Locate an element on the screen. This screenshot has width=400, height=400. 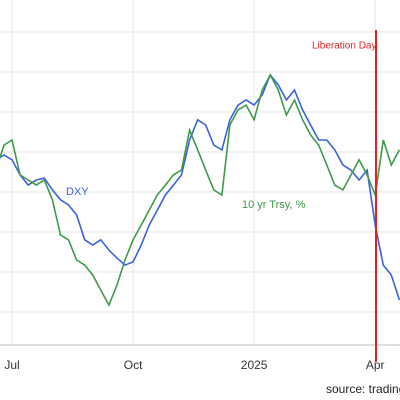
event-label: Liberation Day is located at coordinates (344, 46).